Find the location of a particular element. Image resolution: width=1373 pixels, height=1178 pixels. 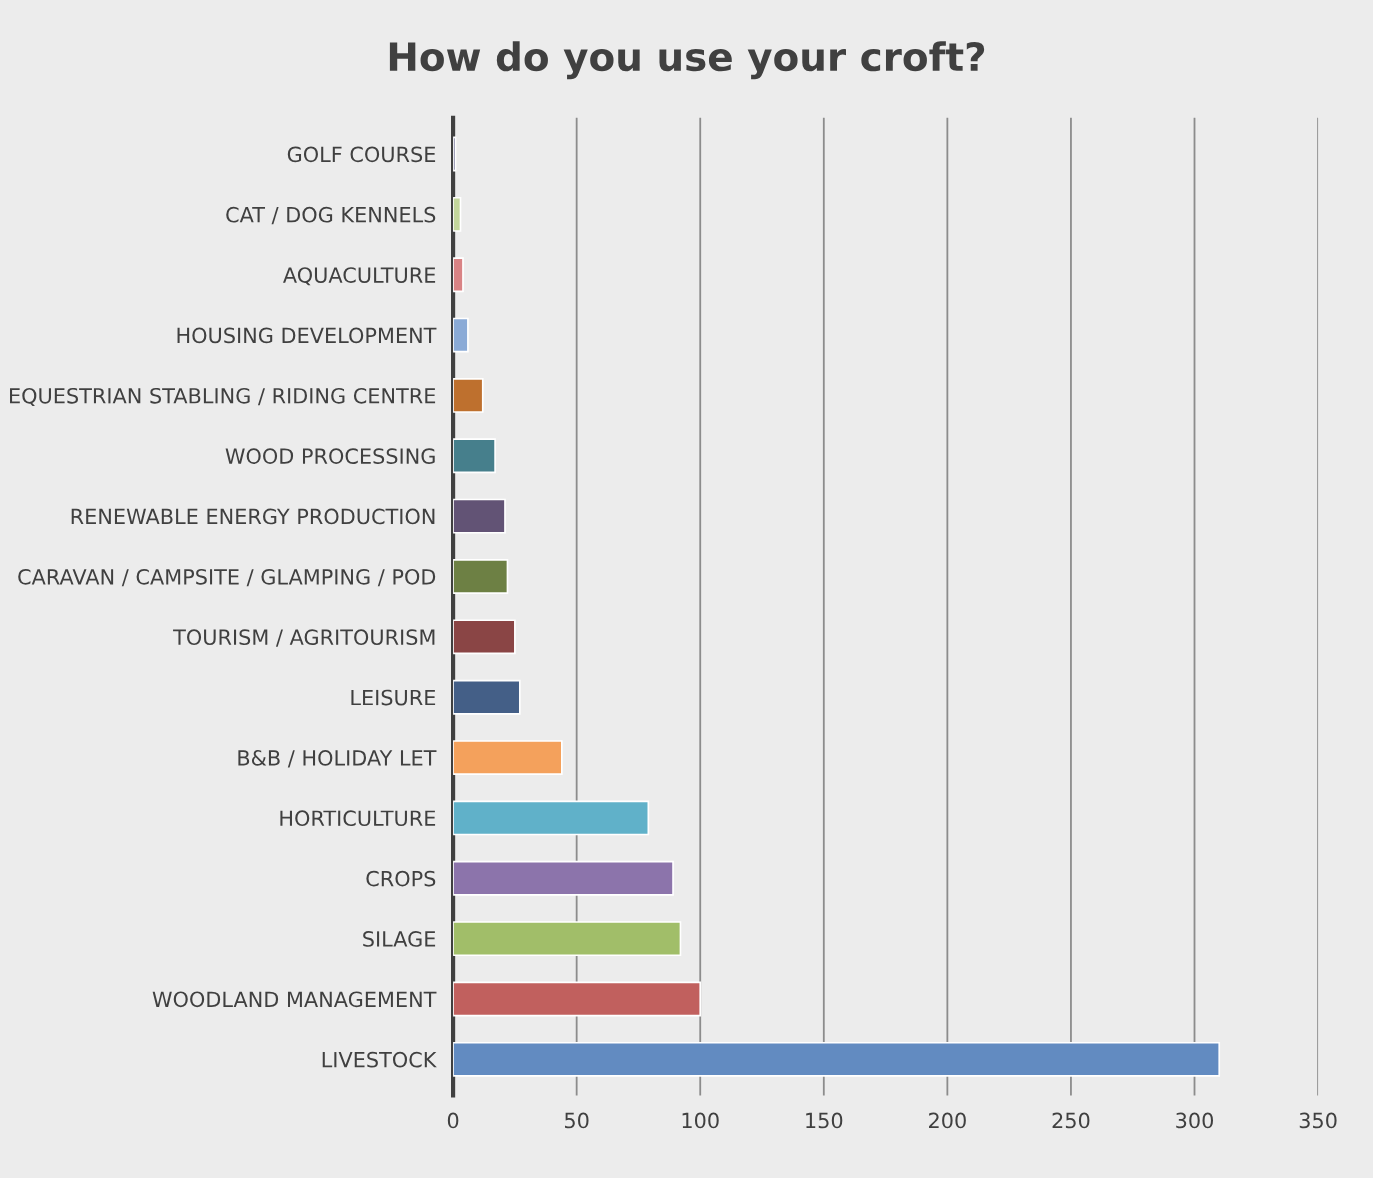

y-tick-label: WOOD PROCESSING is located at coordinates (330, 456).